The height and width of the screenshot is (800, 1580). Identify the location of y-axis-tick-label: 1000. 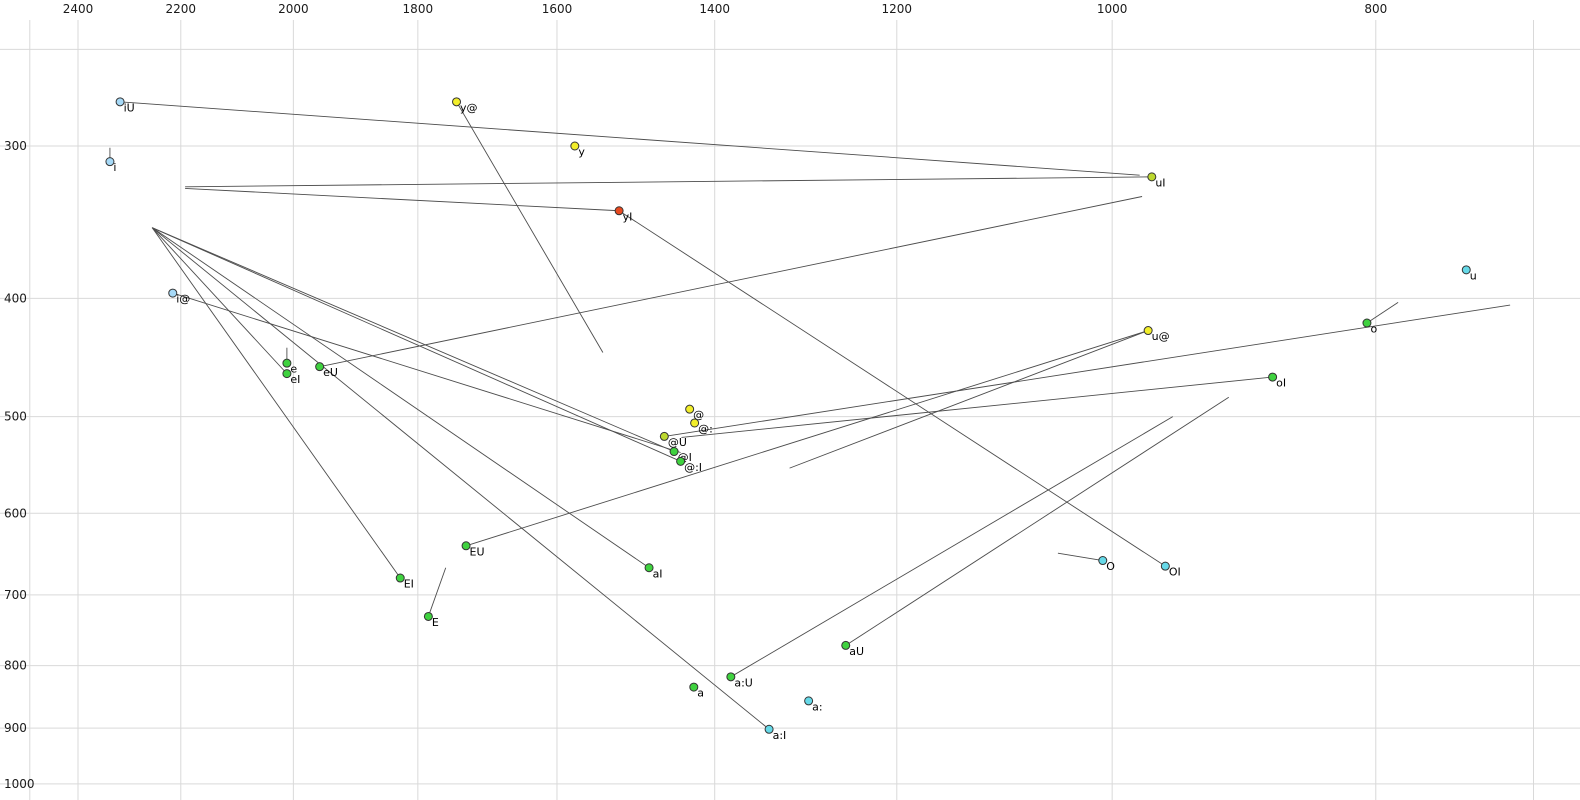
(19, 784).